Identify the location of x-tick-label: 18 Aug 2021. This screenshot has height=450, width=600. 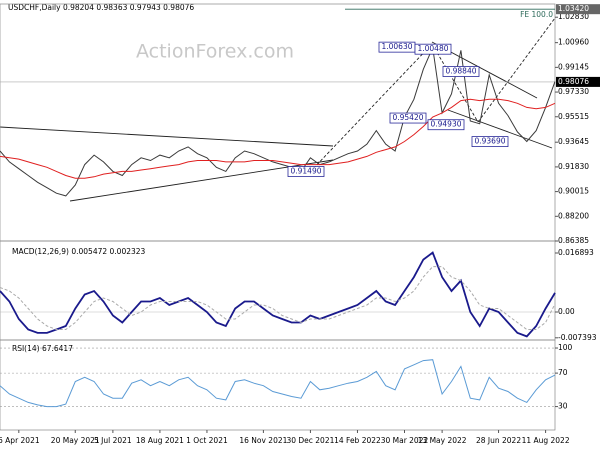
(160, 440).